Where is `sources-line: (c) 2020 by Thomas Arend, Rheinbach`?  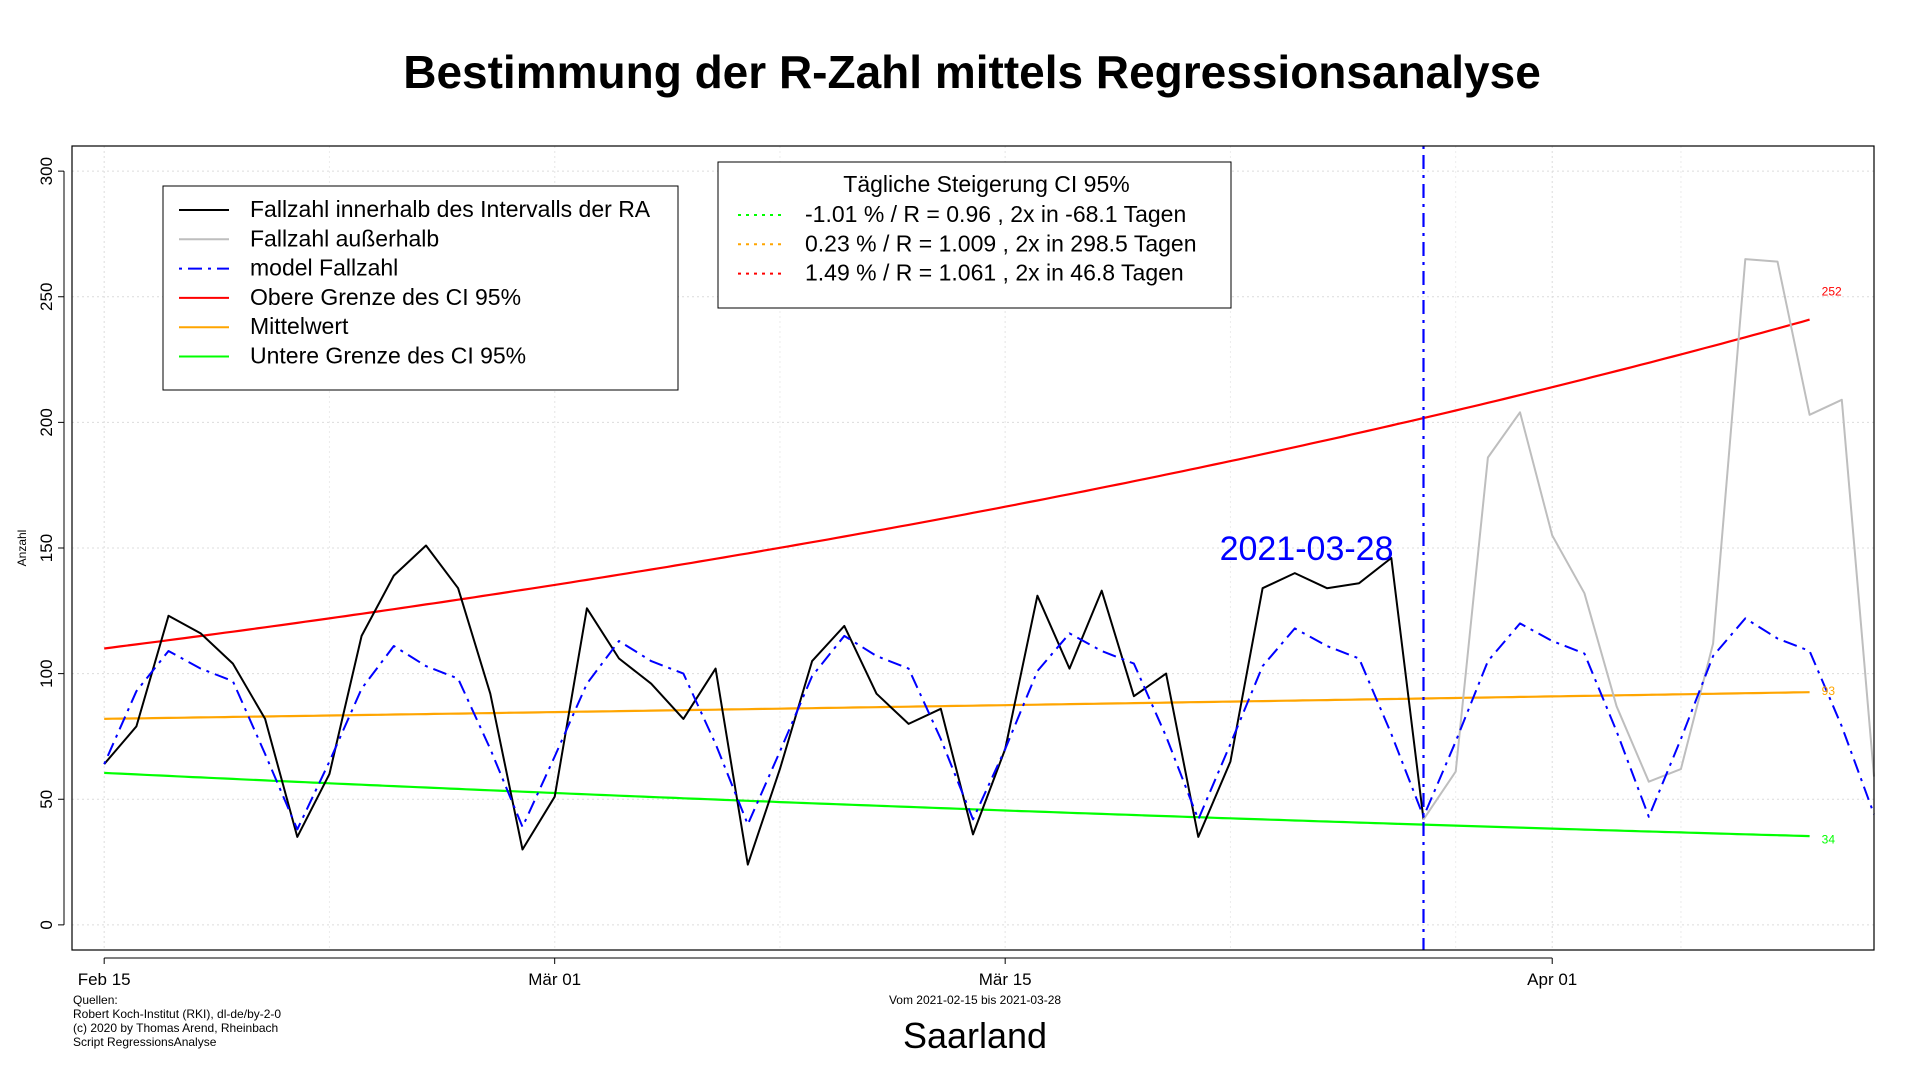 sources-line: (c) 2020 by Thomas Arend, Rheinbach is located at coordinates (175, 1028).